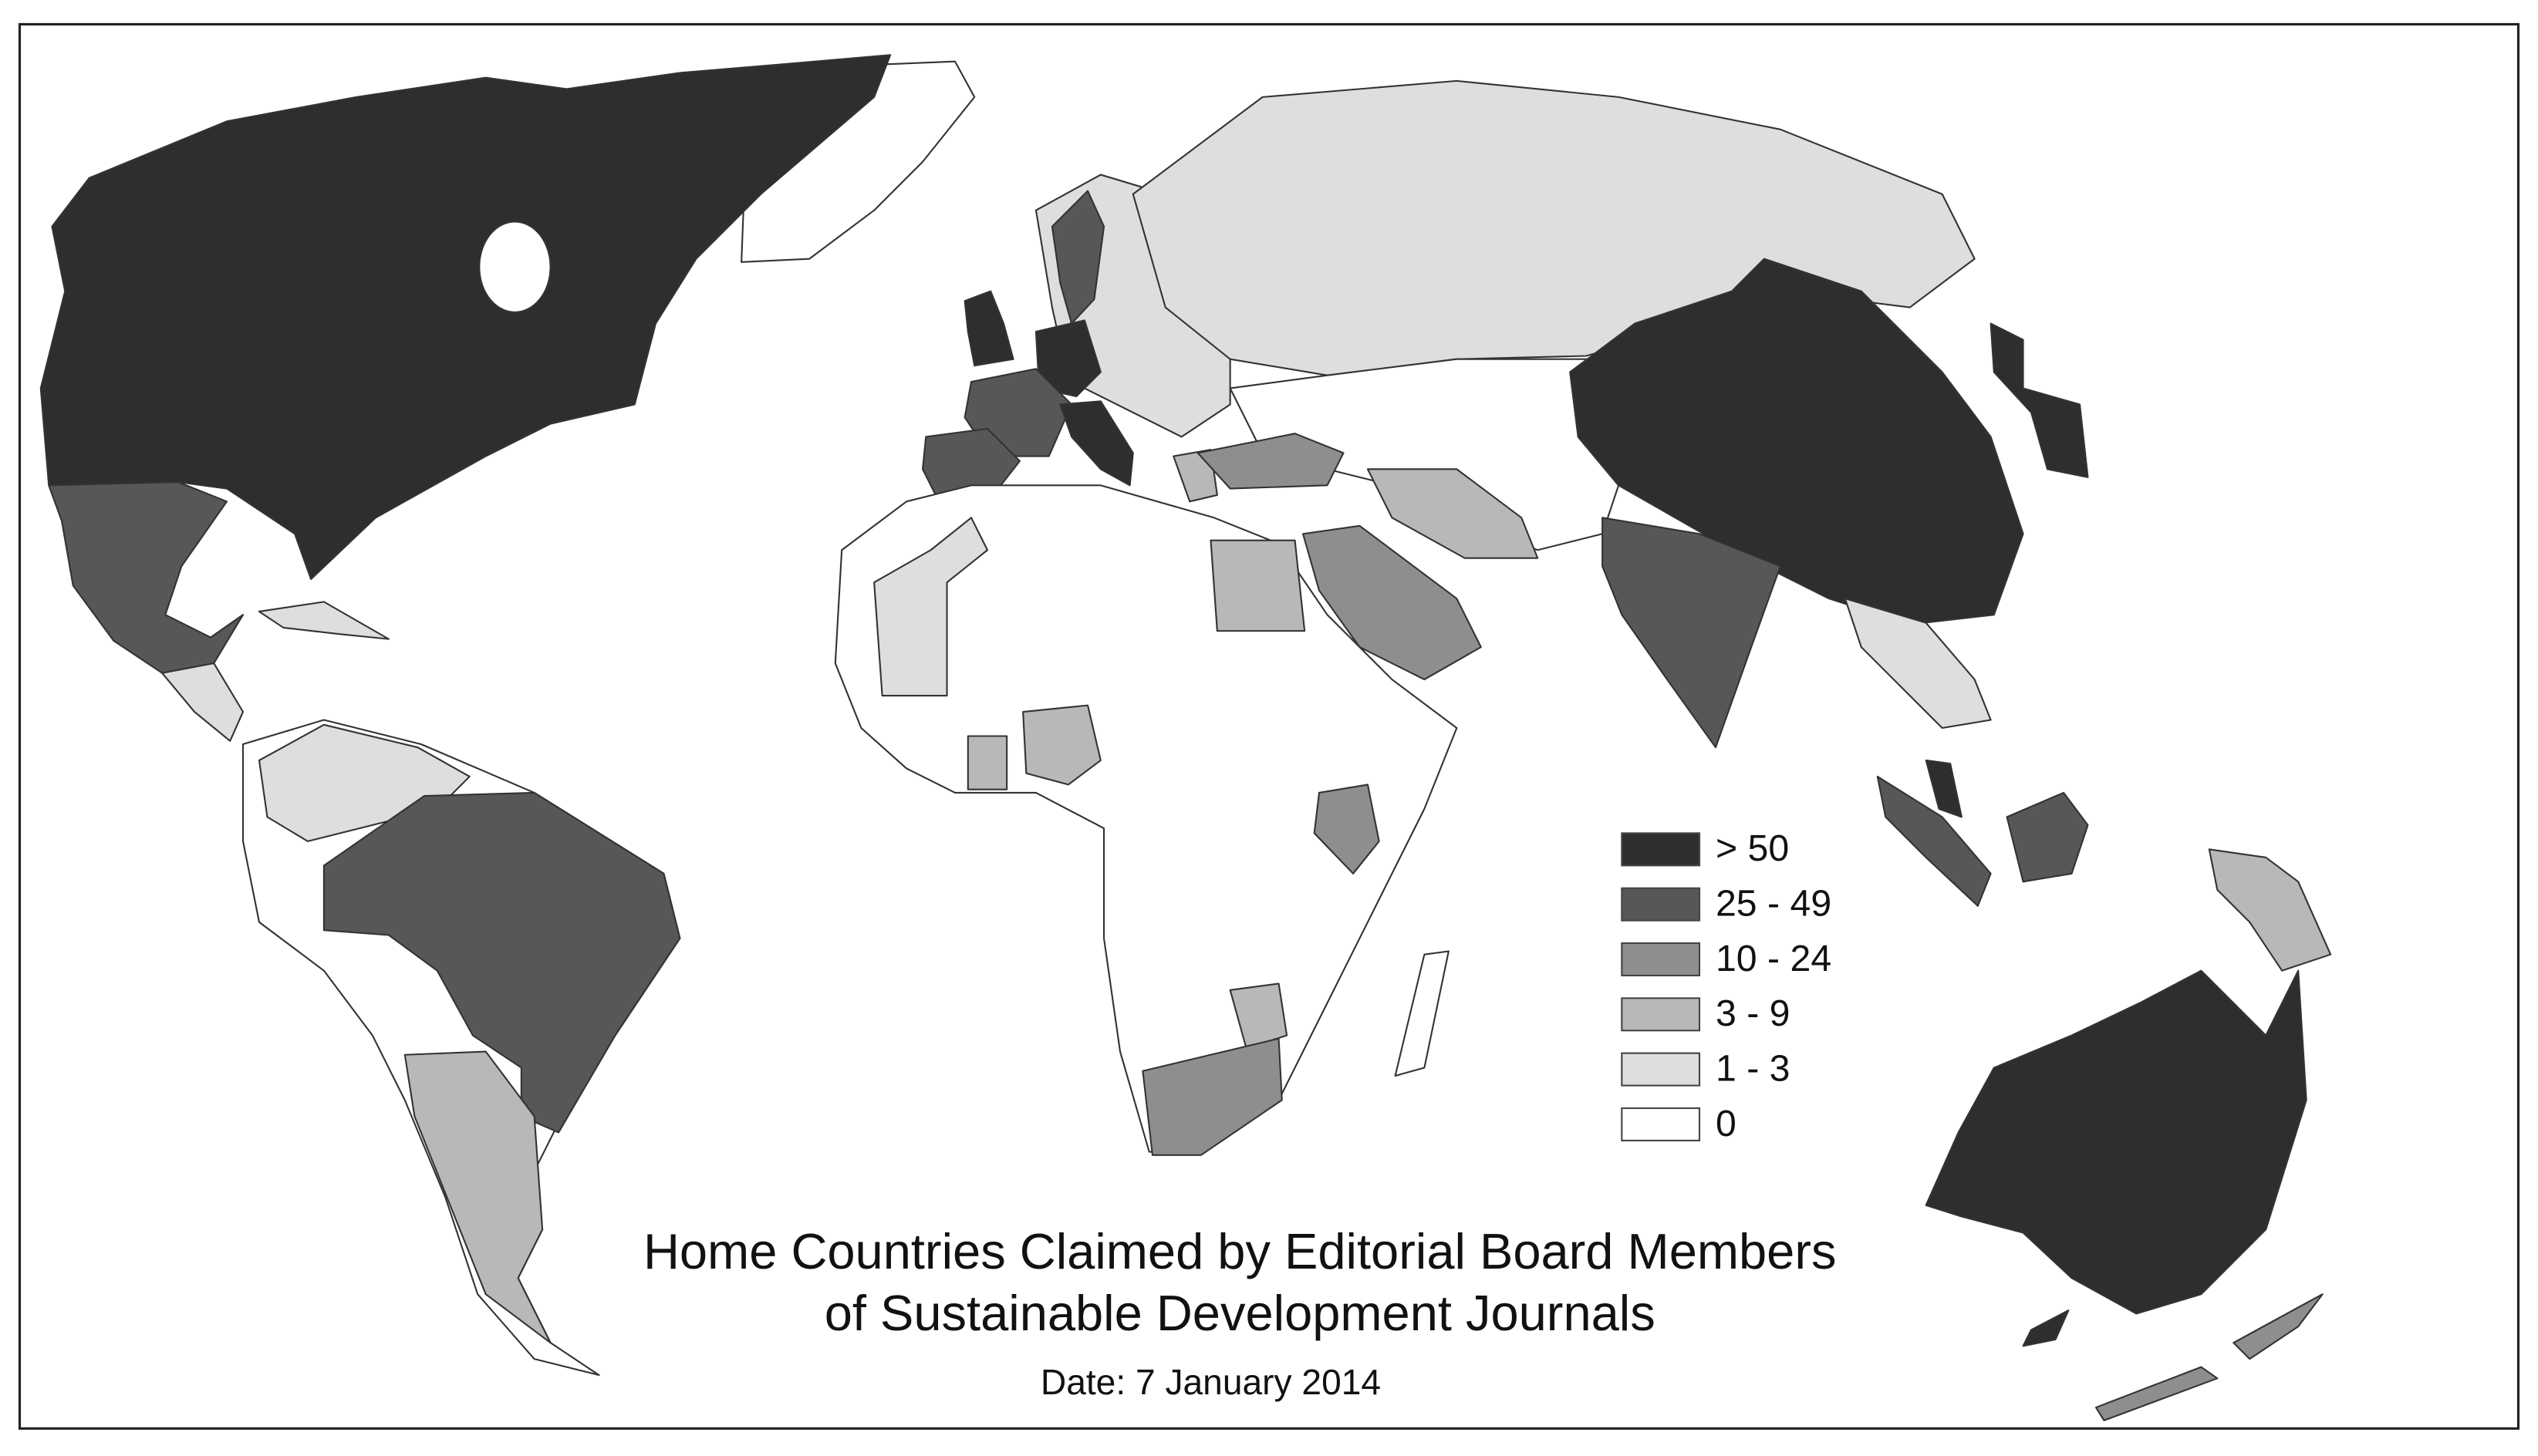 The width and height of the screenshot is (2538, 1456). I want to click on legend-label: 3 - 9, so click(1753, 1014).